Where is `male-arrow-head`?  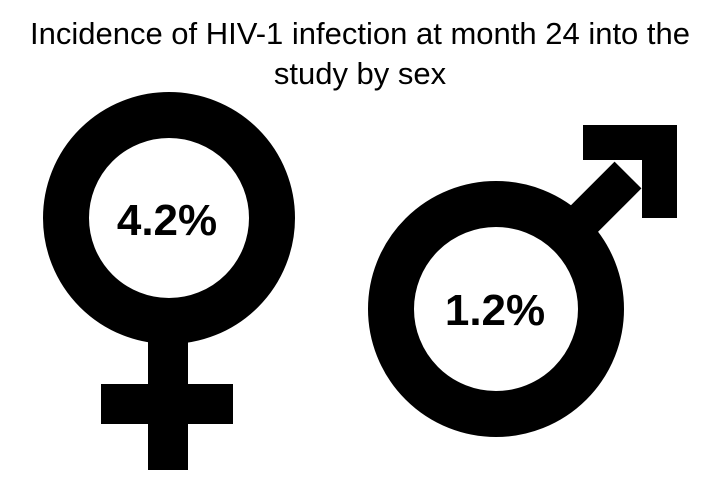
male-arrow-head is located at coordinates (630, 171).